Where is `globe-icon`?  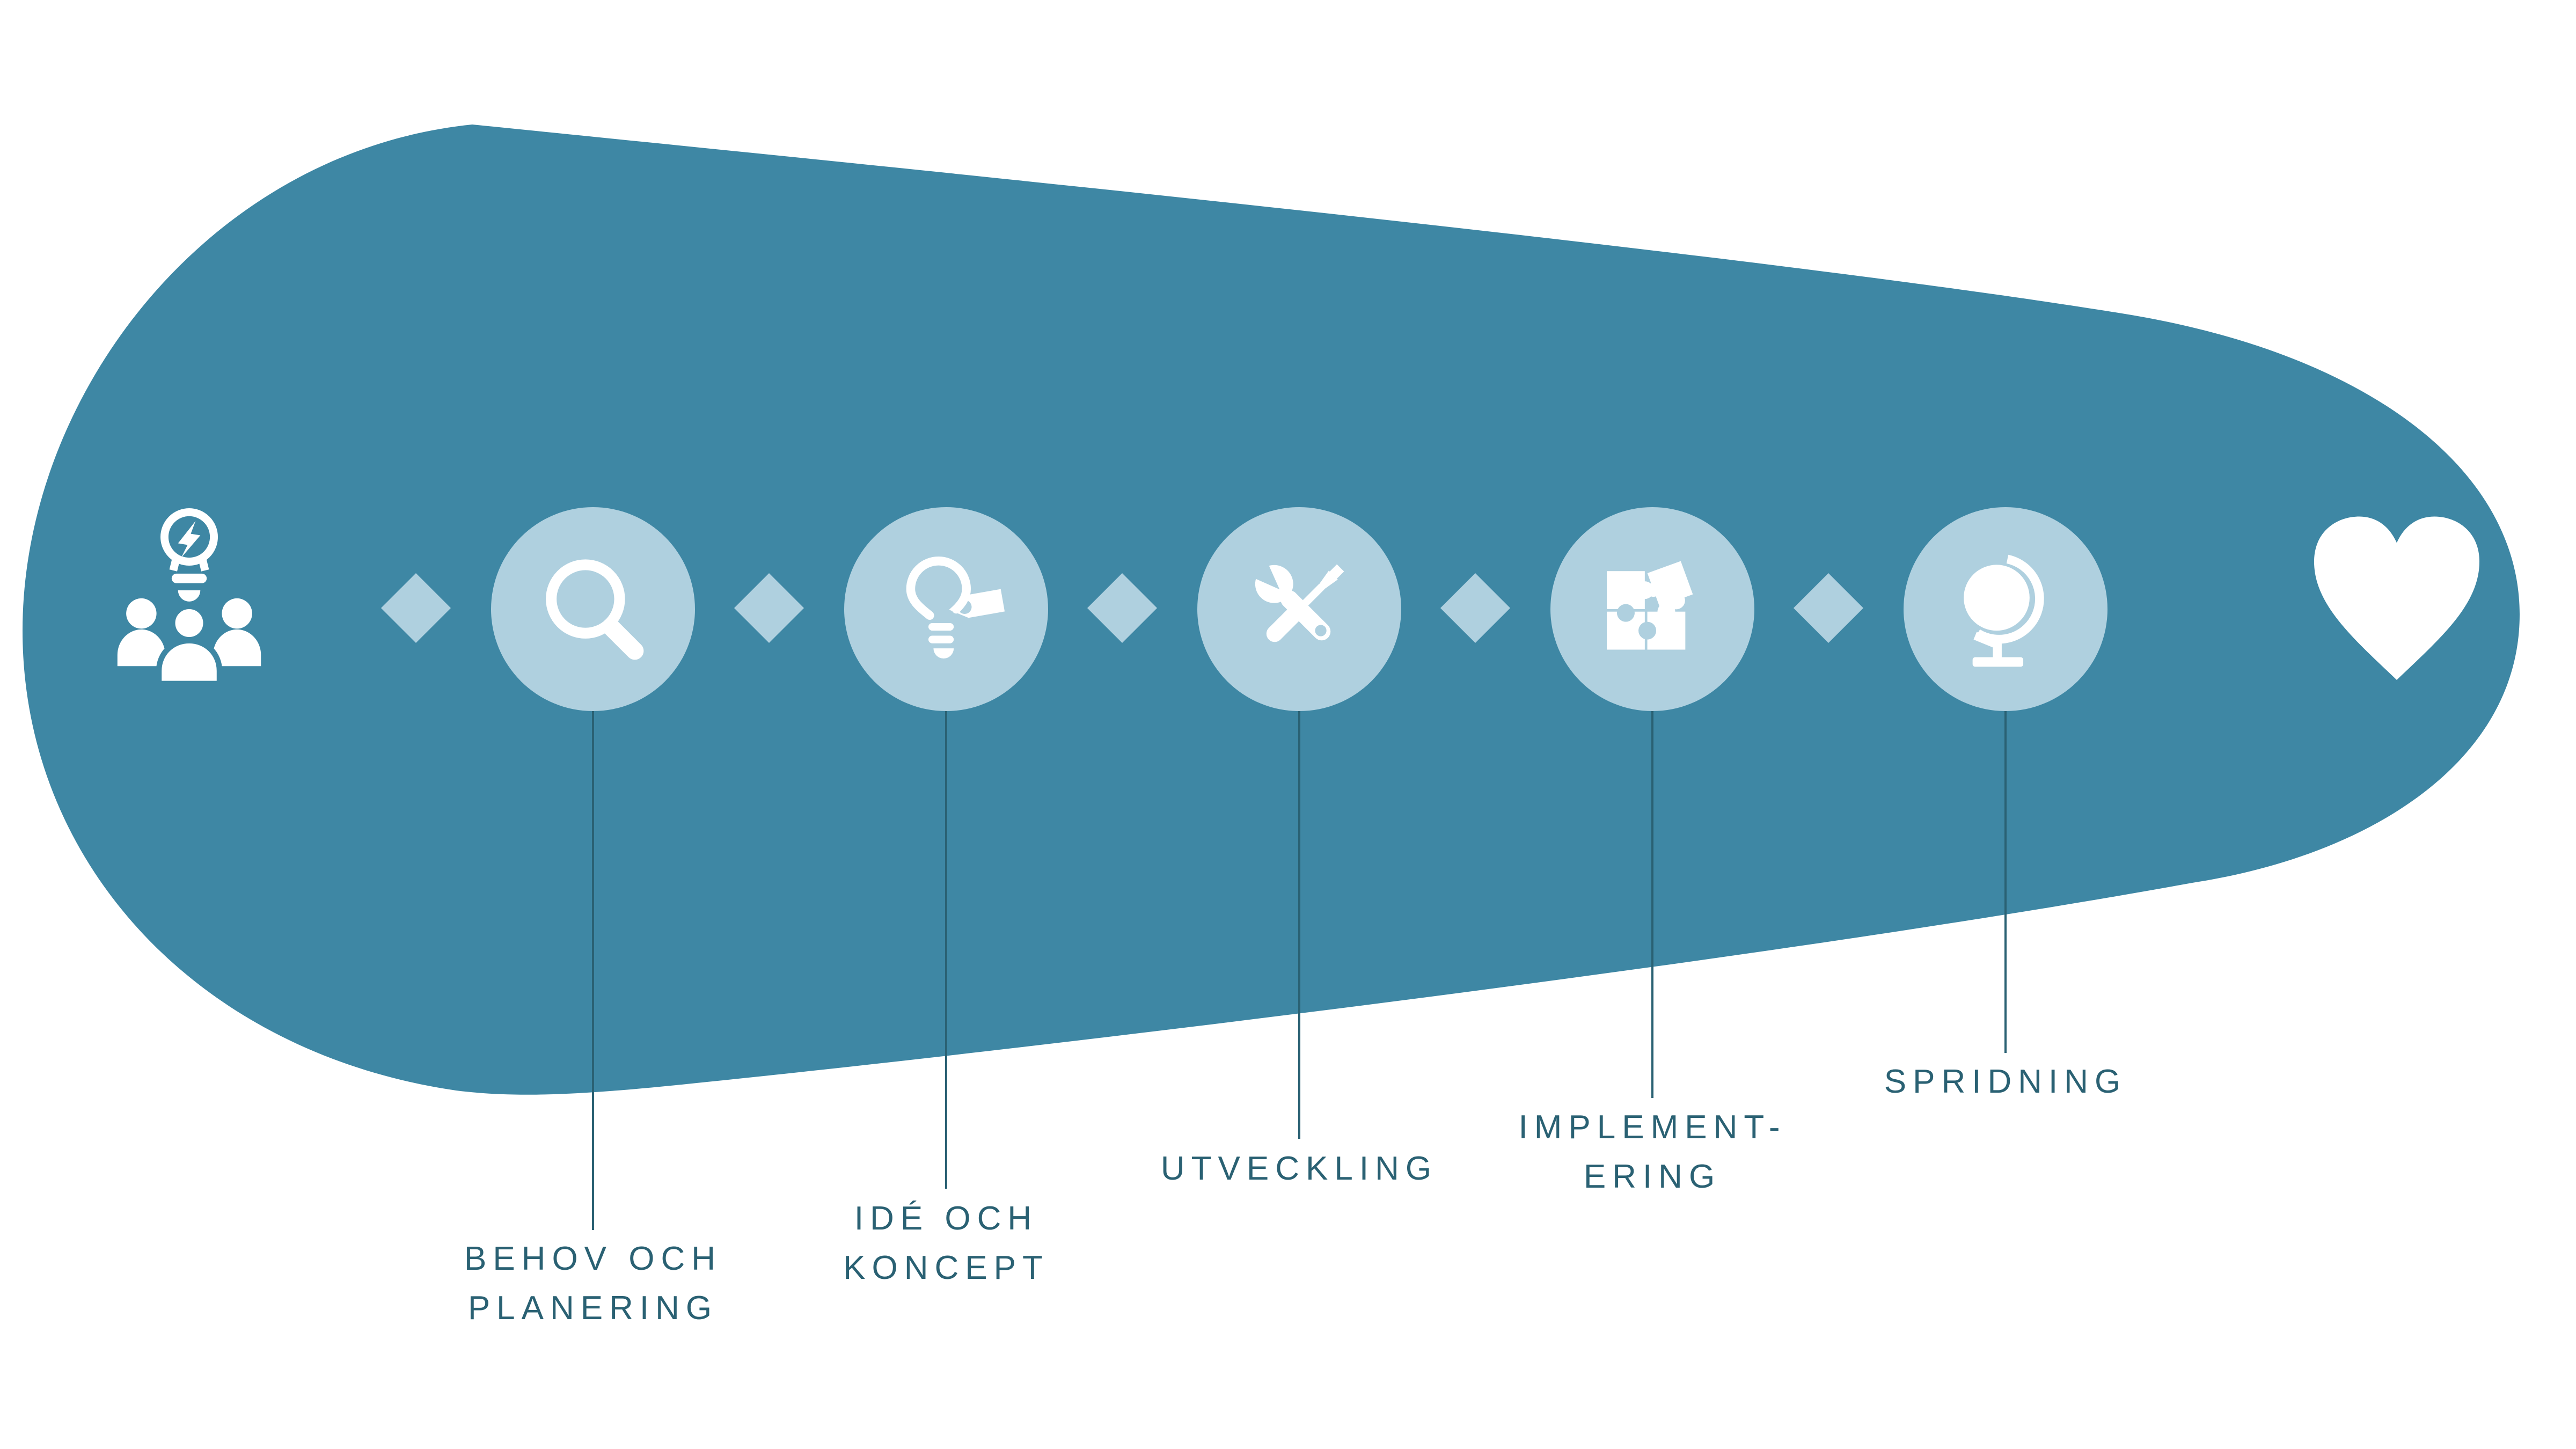 globe-icon is located at coordinates (2004, 610).